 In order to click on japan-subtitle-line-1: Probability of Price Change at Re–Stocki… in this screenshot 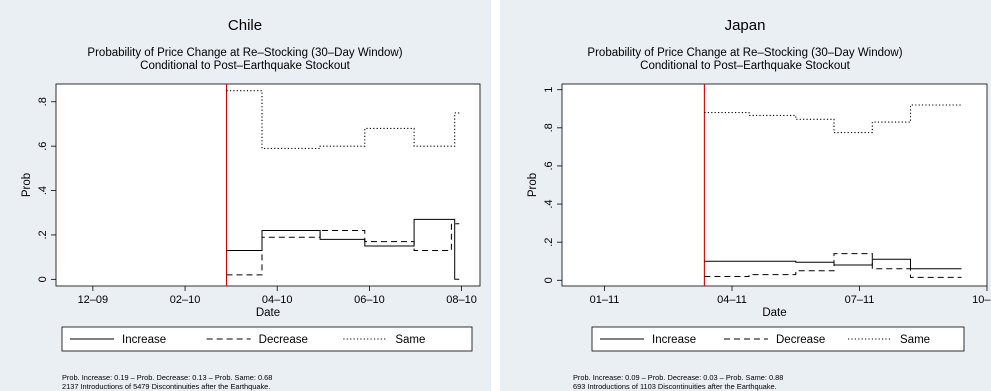, I will do `click(744, 53)`.